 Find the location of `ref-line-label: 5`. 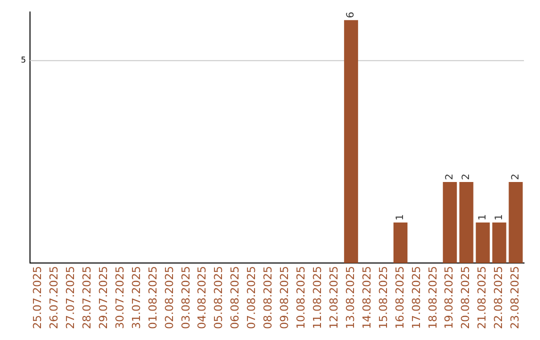

ref-line-label: 5 is located at coordinates (23, 60).